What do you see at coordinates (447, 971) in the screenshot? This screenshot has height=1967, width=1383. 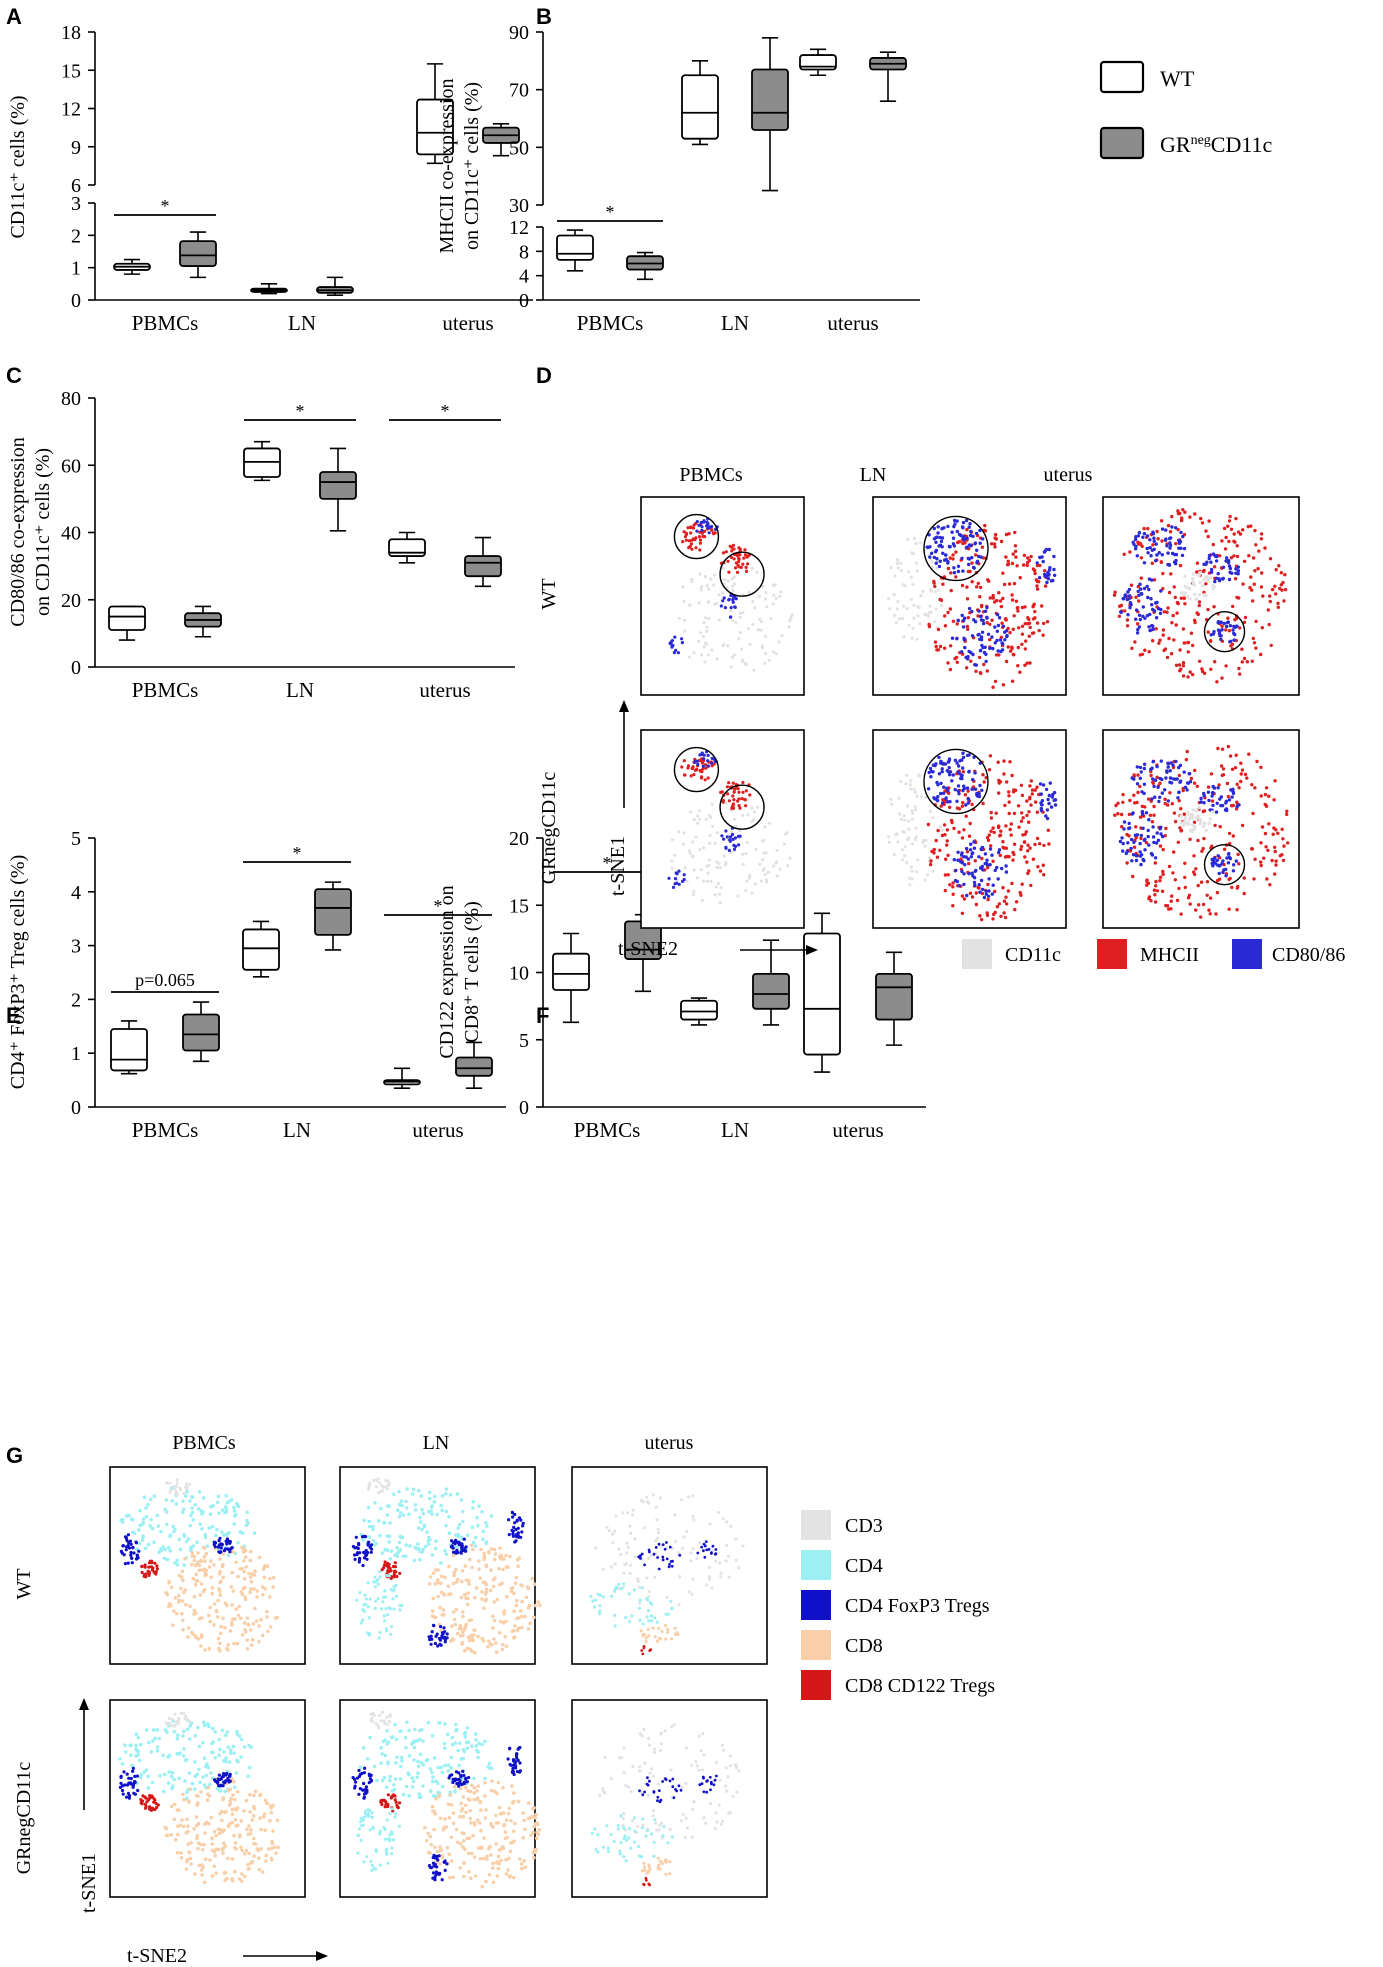 I see `chart-f-y-label-line1: CD122 expression on` at bounding box center [447, 971].